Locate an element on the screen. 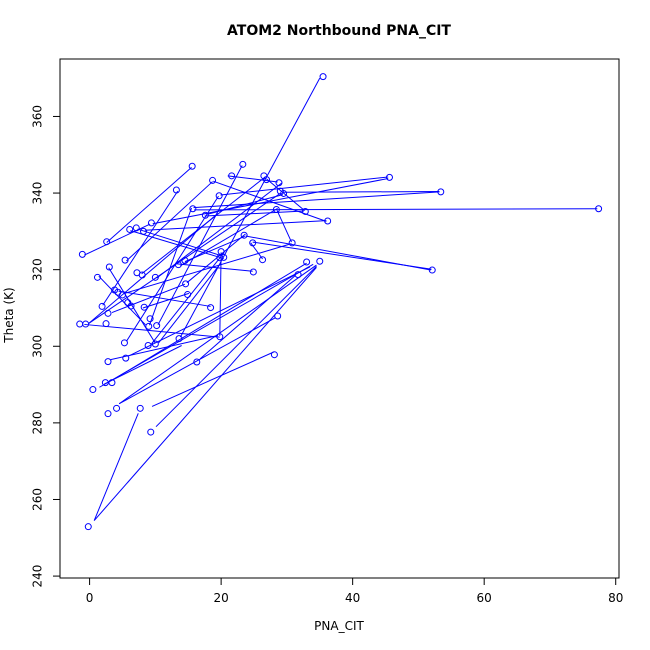 The height and width of the screenshot is (650, 650). chart-title: ATOM2 Northbound PNA_CIT is located at coordinates (339, 31).